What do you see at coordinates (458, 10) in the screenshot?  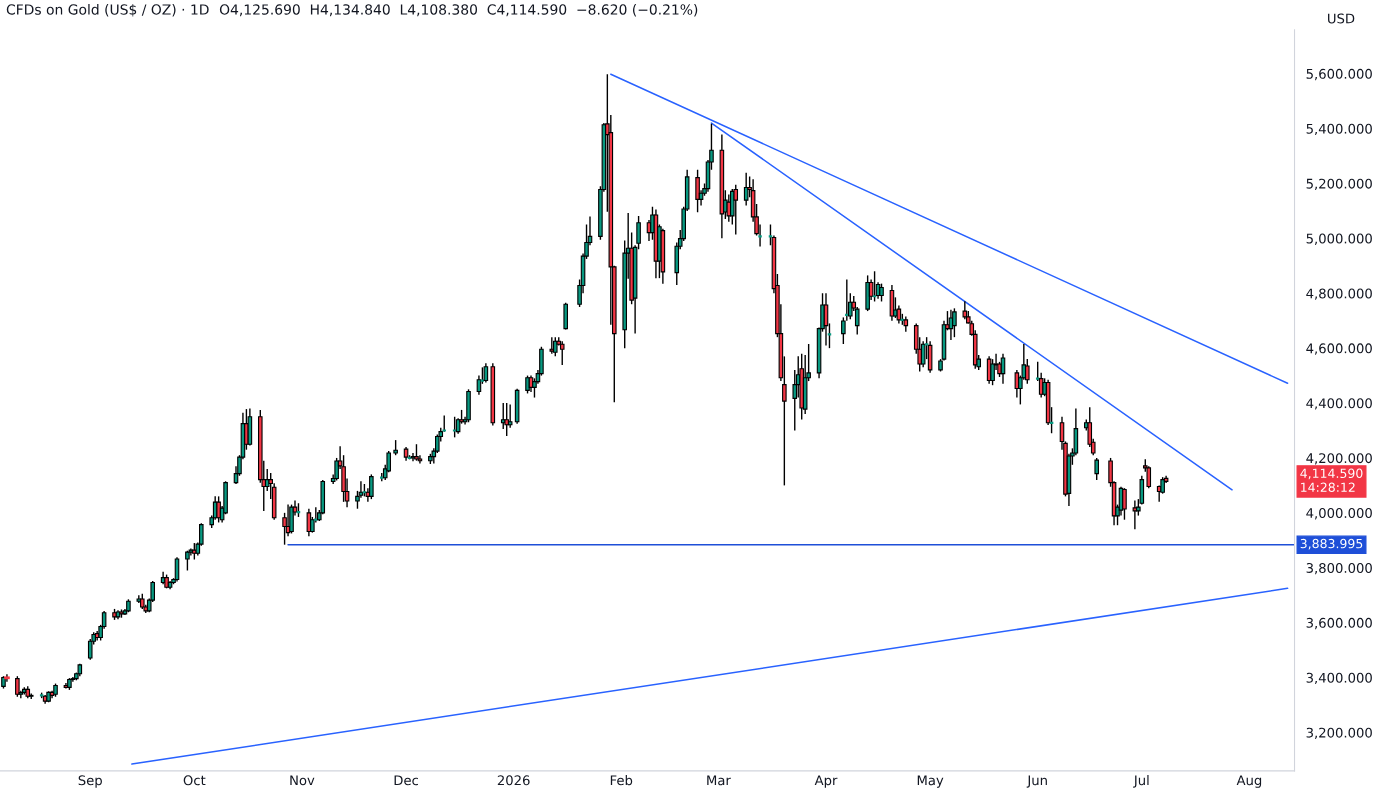 I see `chart-subtitle: O4,125.690 H4,134.840 L4,108.380 C4,114.590 −8.620 (−0.21%)` at bounding box center [458, 10].